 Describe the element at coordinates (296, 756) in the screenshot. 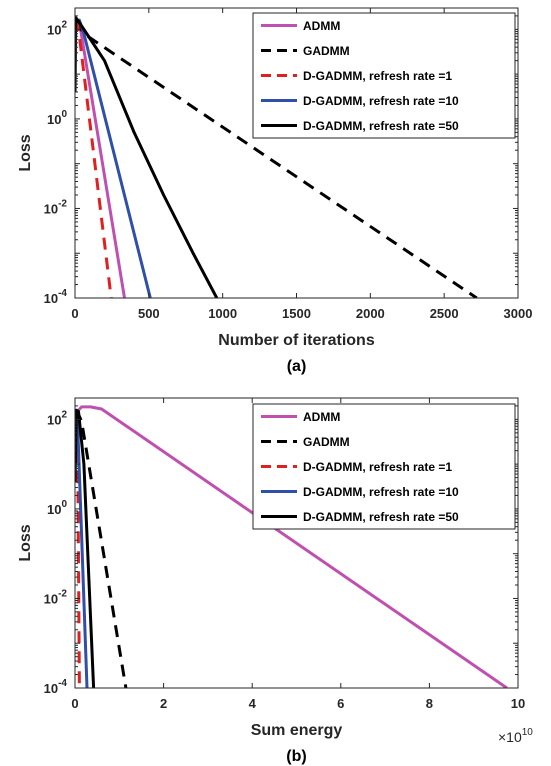

I see `panel-caption: (b)` at that location.